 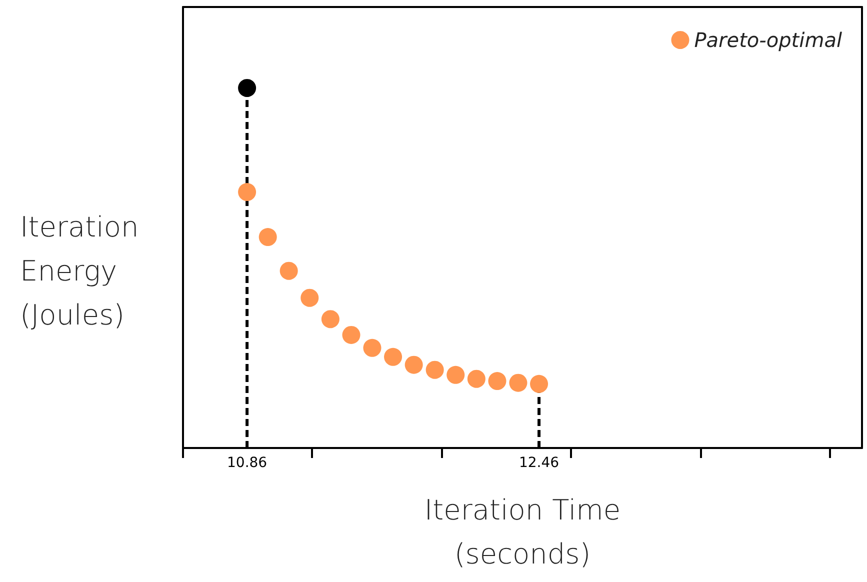 I want to click on x-tick-label: 12.46, so click(x=539, y=463).